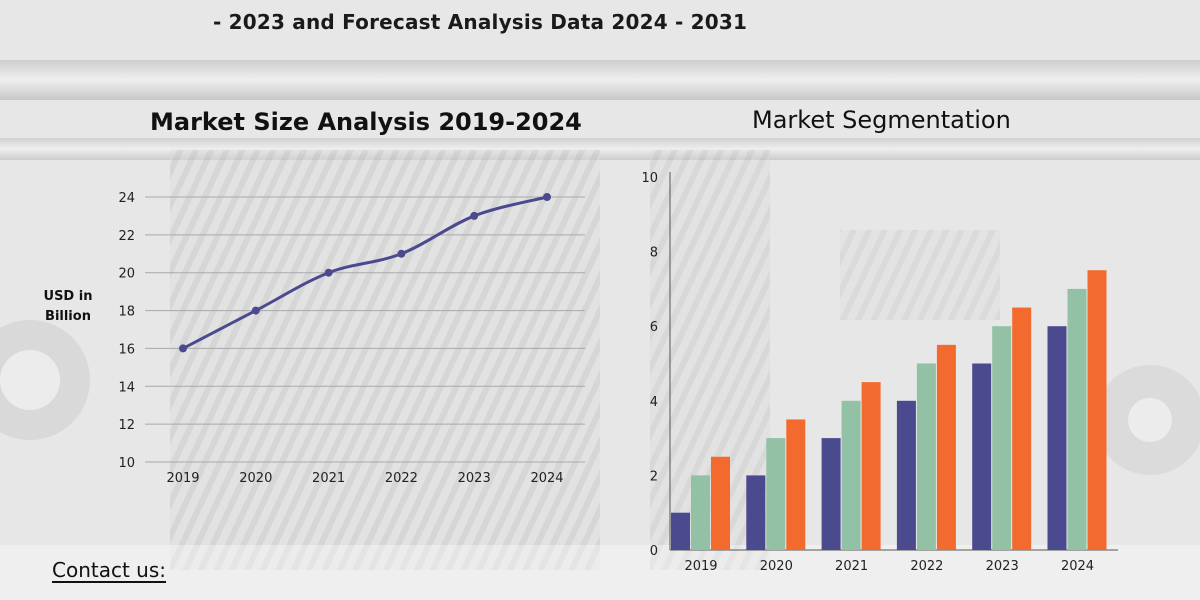  I want to click on bar-xtick-label: 2023, so click(1002, 566).